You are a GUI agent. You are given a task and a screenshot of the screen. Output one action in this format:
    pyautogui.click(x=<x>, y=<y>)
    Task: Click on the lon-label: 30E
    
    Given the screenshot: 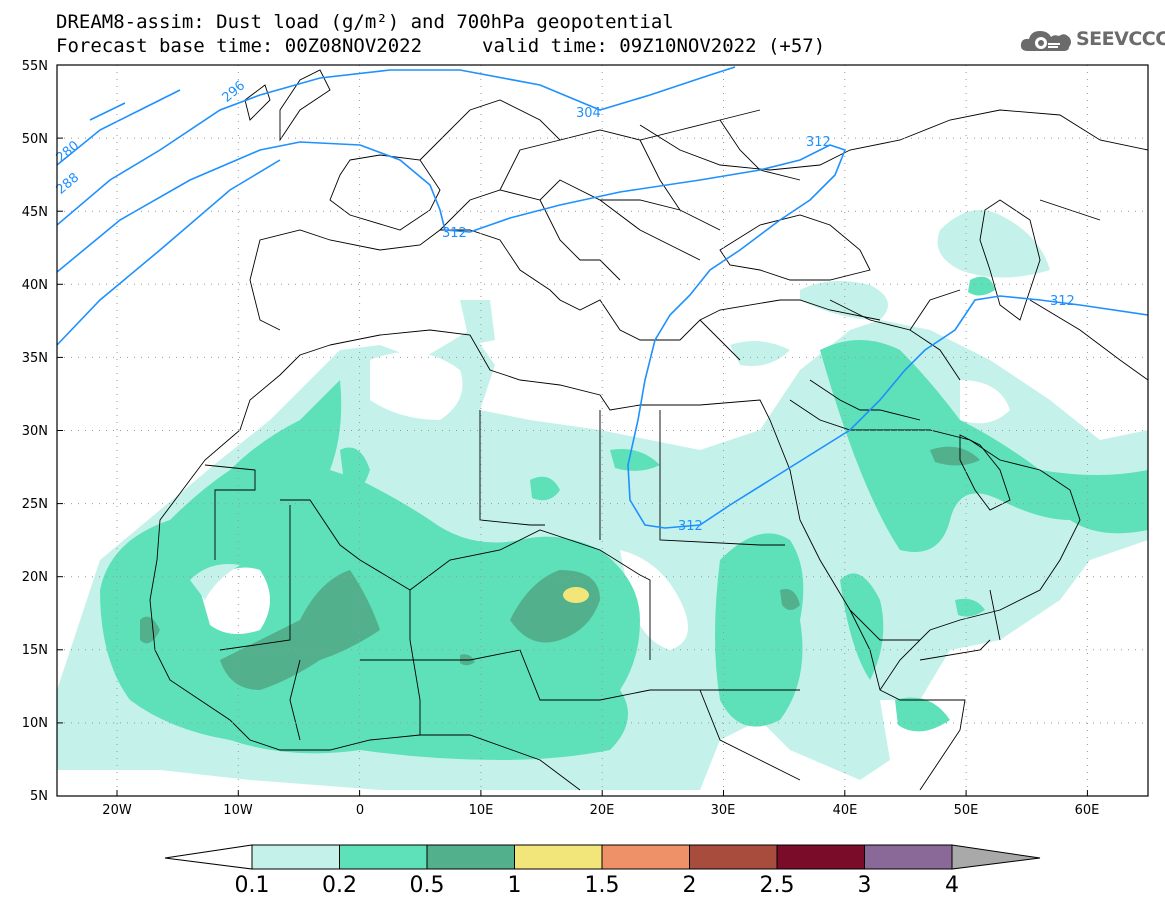 What is the action you would take?
    pyautogui.click(x=723, y=810)
    